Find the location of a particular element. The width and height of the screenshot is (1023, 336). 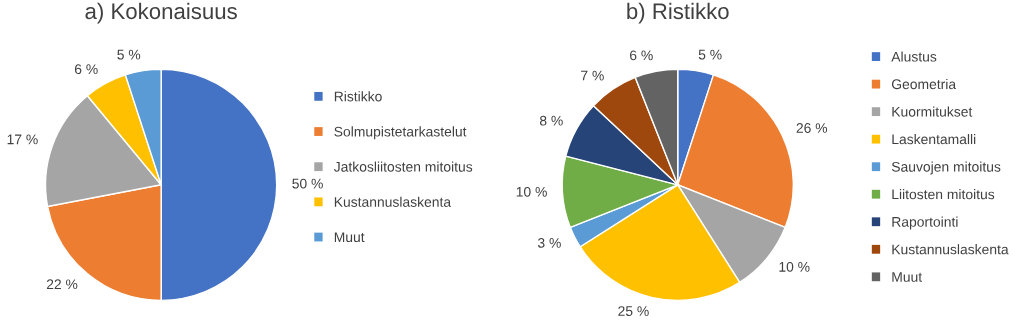

legend-label: Liitosten mitoitus is located at coordinates (943, 194).